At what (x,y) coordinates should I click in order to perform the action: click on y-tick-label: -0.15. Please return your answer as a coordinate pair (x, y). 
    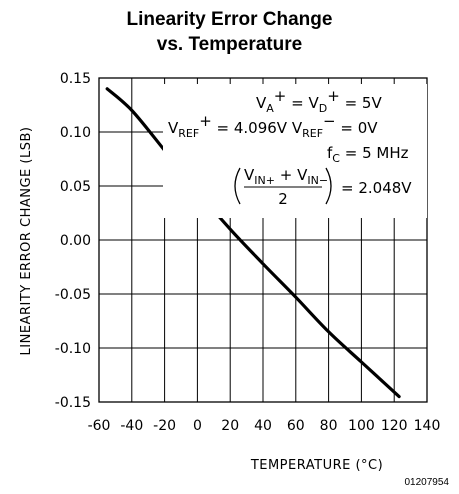
    Looking at the image, I should click on (73, 403).